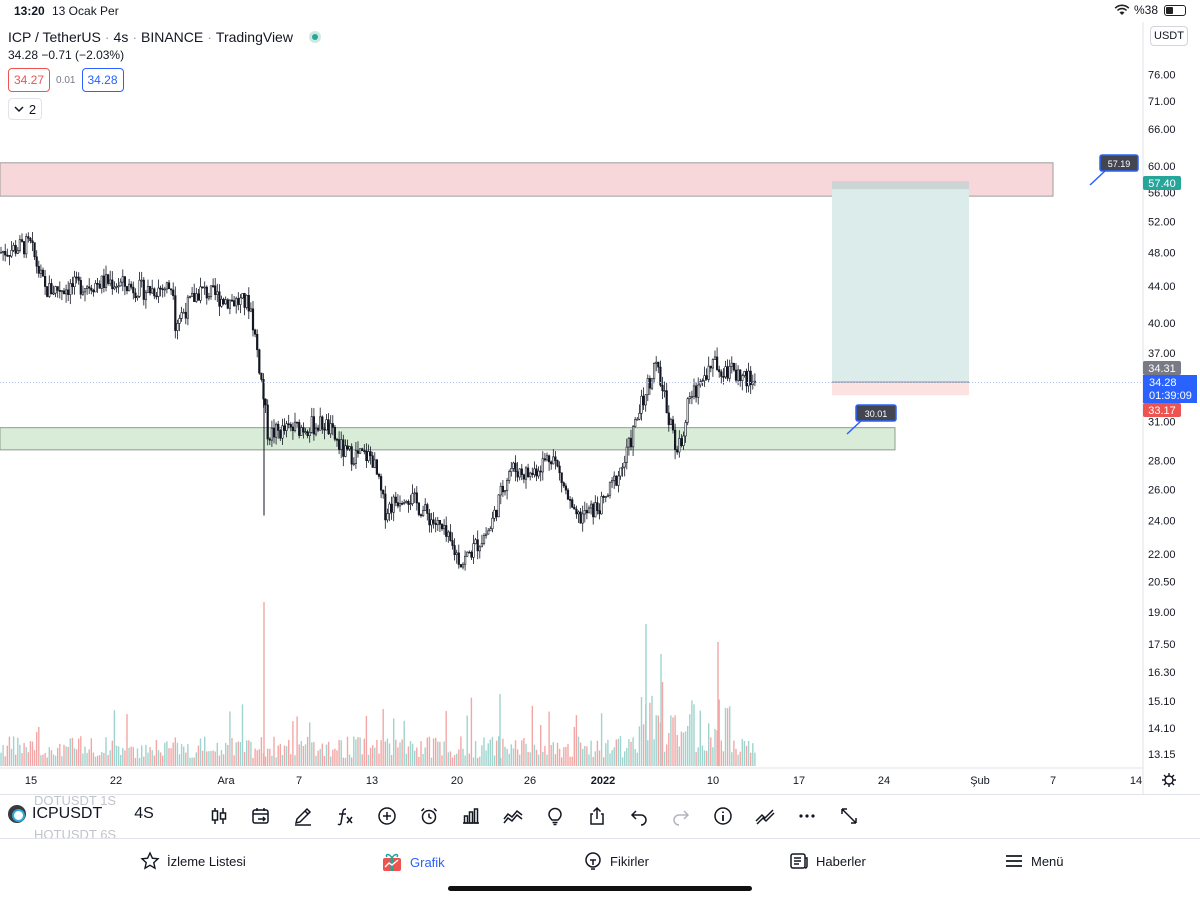 The width and height of the screenshot is (1200, 899). I want to click on drawing-tools-button, so click(303, 816).